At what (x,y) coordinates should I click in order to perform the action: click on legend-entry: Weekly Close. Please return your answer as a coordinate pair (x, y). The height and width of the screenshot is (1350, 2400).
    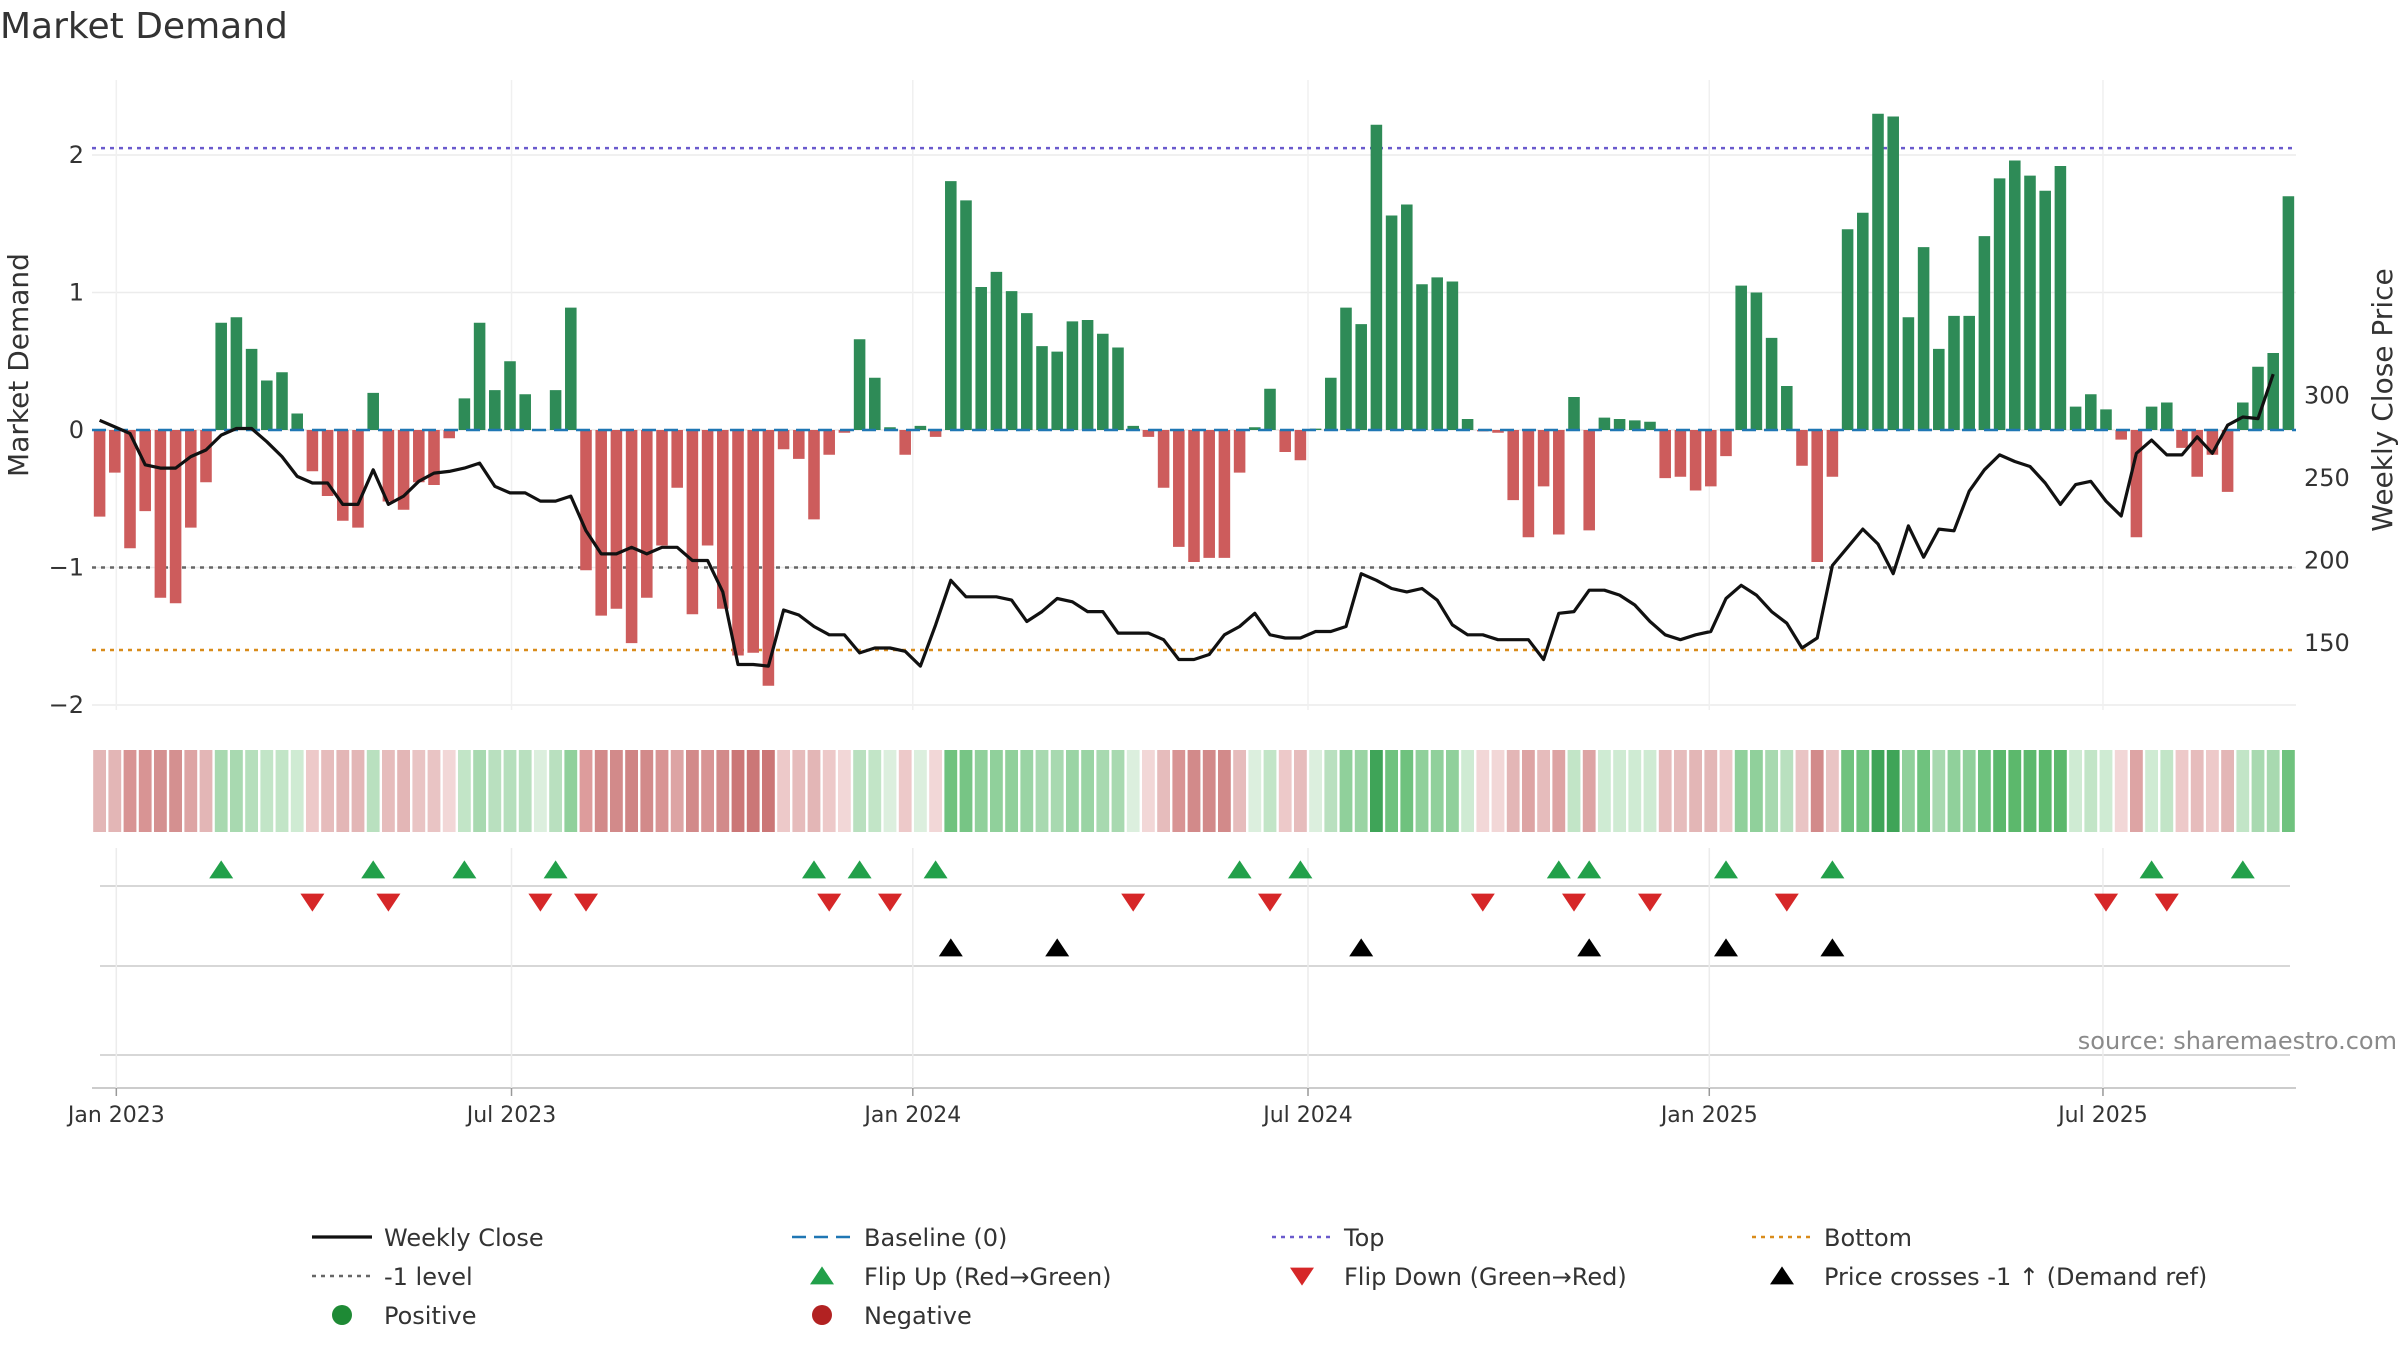
    Looking at the image, I should click on (428, 1238).